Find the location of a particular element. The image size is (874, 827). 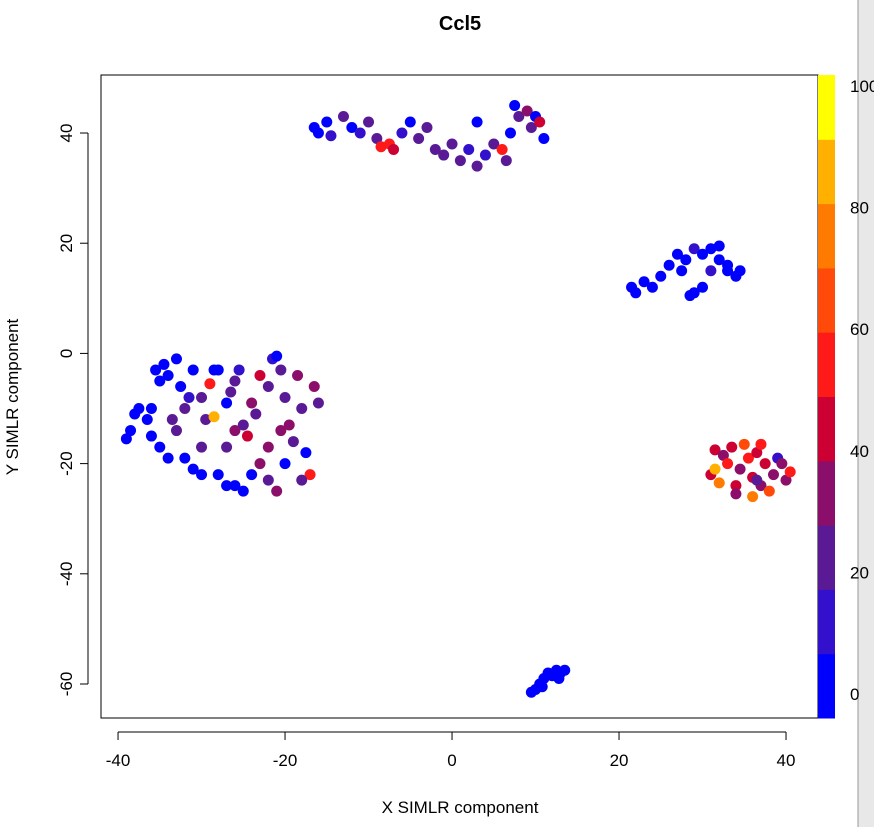

x-tick-label: 20 is located at coordinates (619, 760).